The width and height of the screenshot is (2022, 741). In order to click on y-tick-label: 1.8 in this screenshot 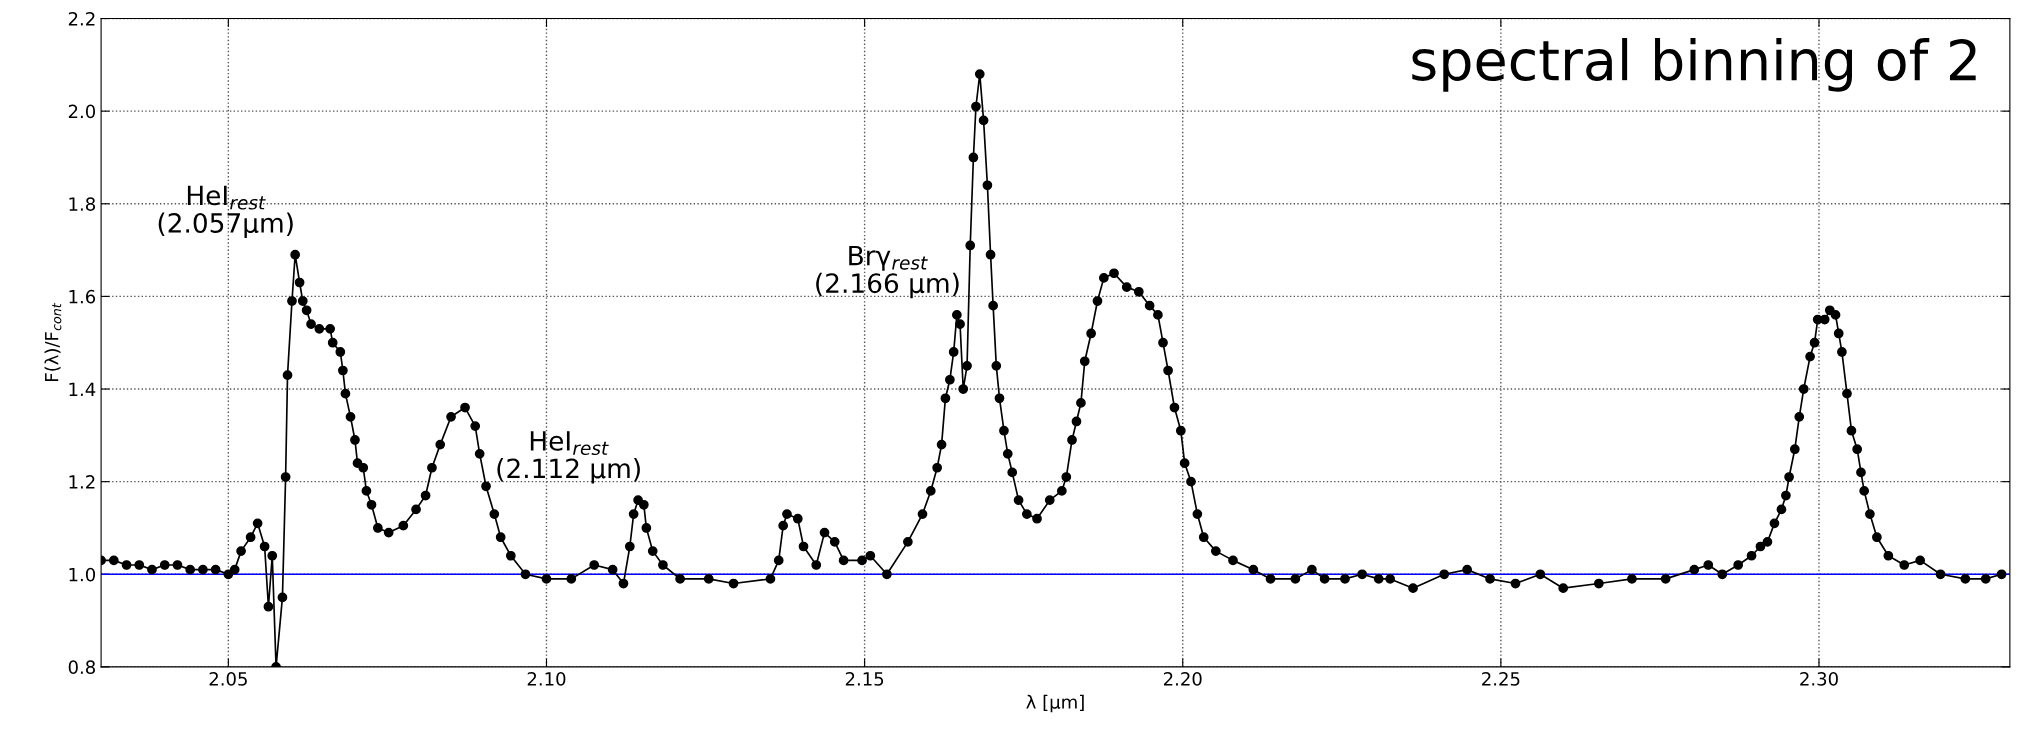, I will do `click(82, 204)`.